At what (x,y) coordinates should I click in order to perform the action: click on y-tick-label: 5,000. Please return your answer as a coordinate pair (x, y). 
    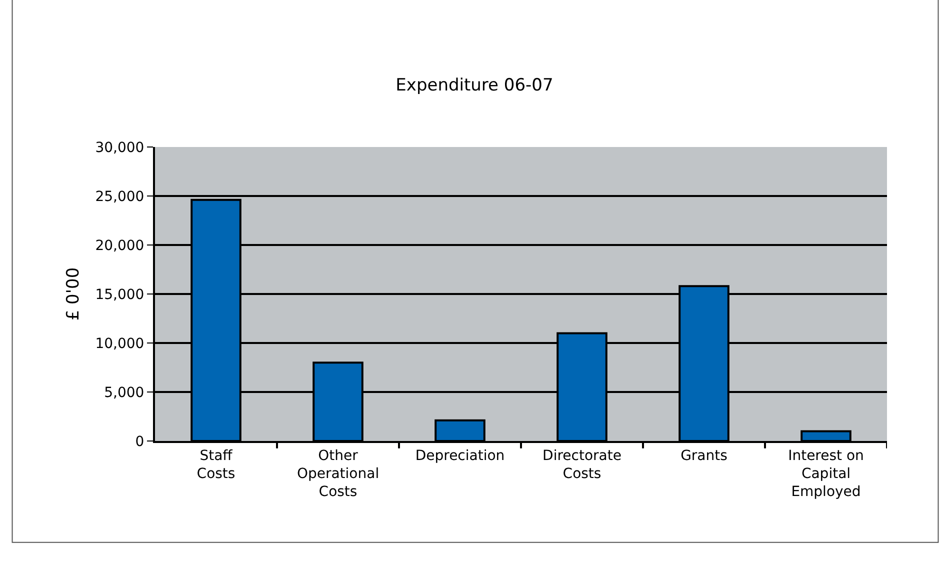
    Looking at the image, I should click on (124, 392).